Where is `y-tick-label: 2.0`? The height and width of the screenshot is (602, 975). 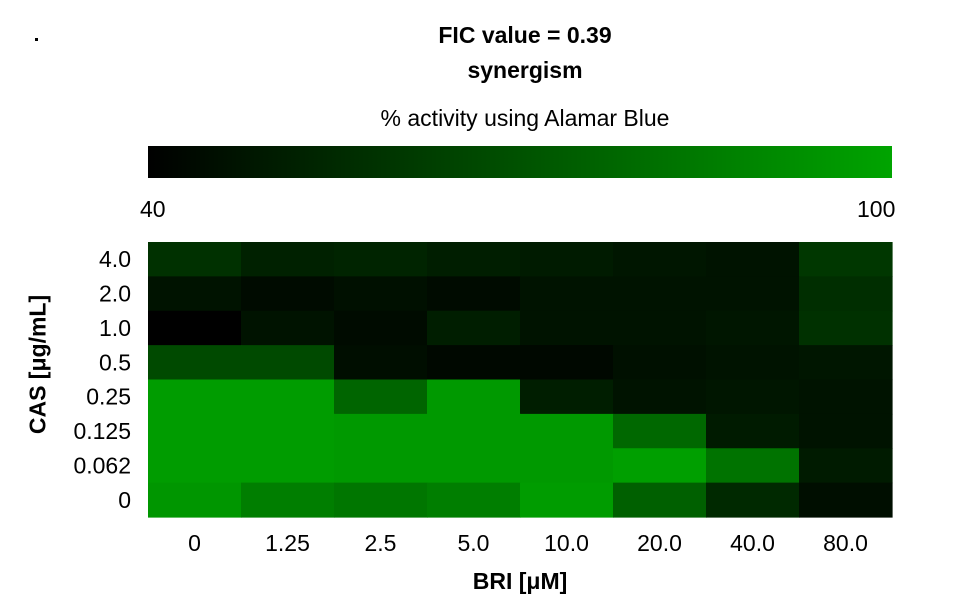
y-tick-label: 2.0 is located at coordinates (115, 294).